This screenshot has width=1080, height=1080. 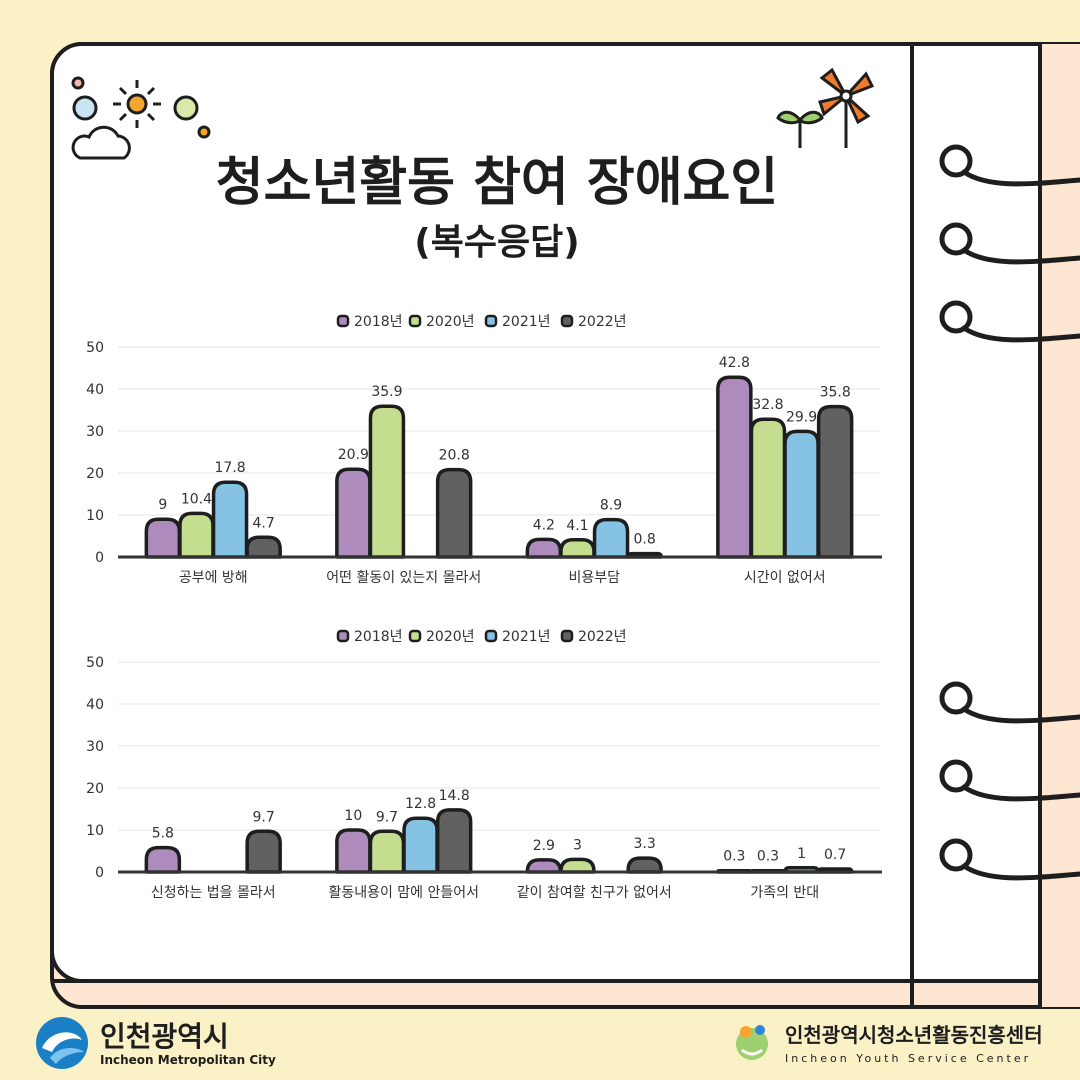 What do you see at coordinates (908, 1058) in the screenshot?
I see `right-logo-english: Incheon Youth Service Center` at bounding box center [908, 1058].